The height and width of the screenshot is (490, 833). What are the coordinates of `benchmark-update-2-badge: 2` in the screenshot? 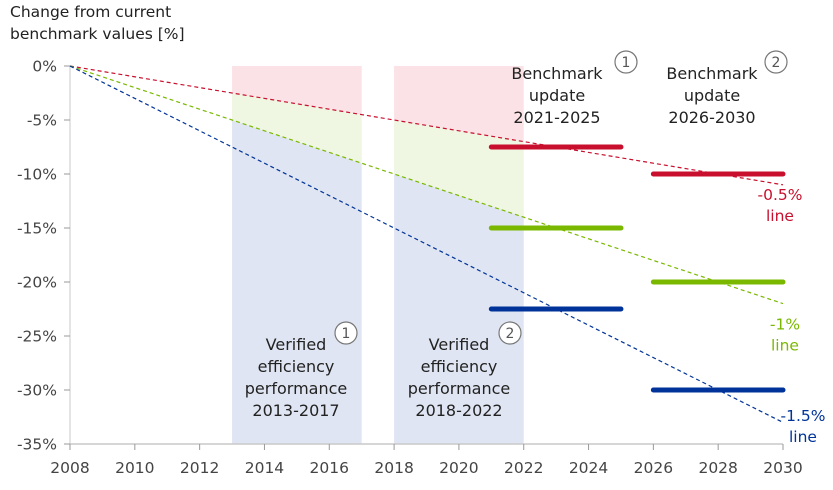 It's located at (776, 63).